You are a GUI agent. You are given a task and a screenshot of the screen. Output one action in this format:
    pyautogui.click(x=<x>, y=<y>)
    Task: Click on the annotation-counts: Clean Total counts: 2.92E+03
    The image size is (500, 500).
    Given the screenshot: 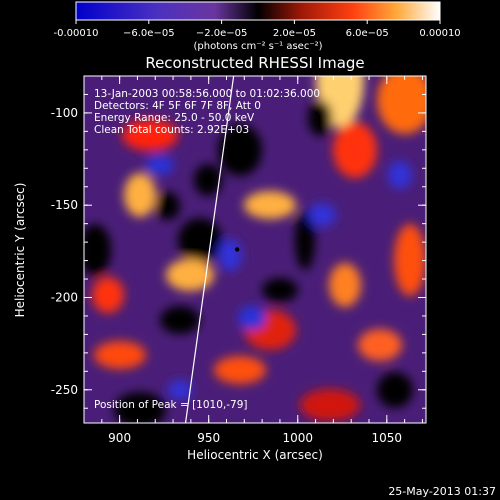 What is the action you would take?
    pyautogui.click(x=171, y=130)
    